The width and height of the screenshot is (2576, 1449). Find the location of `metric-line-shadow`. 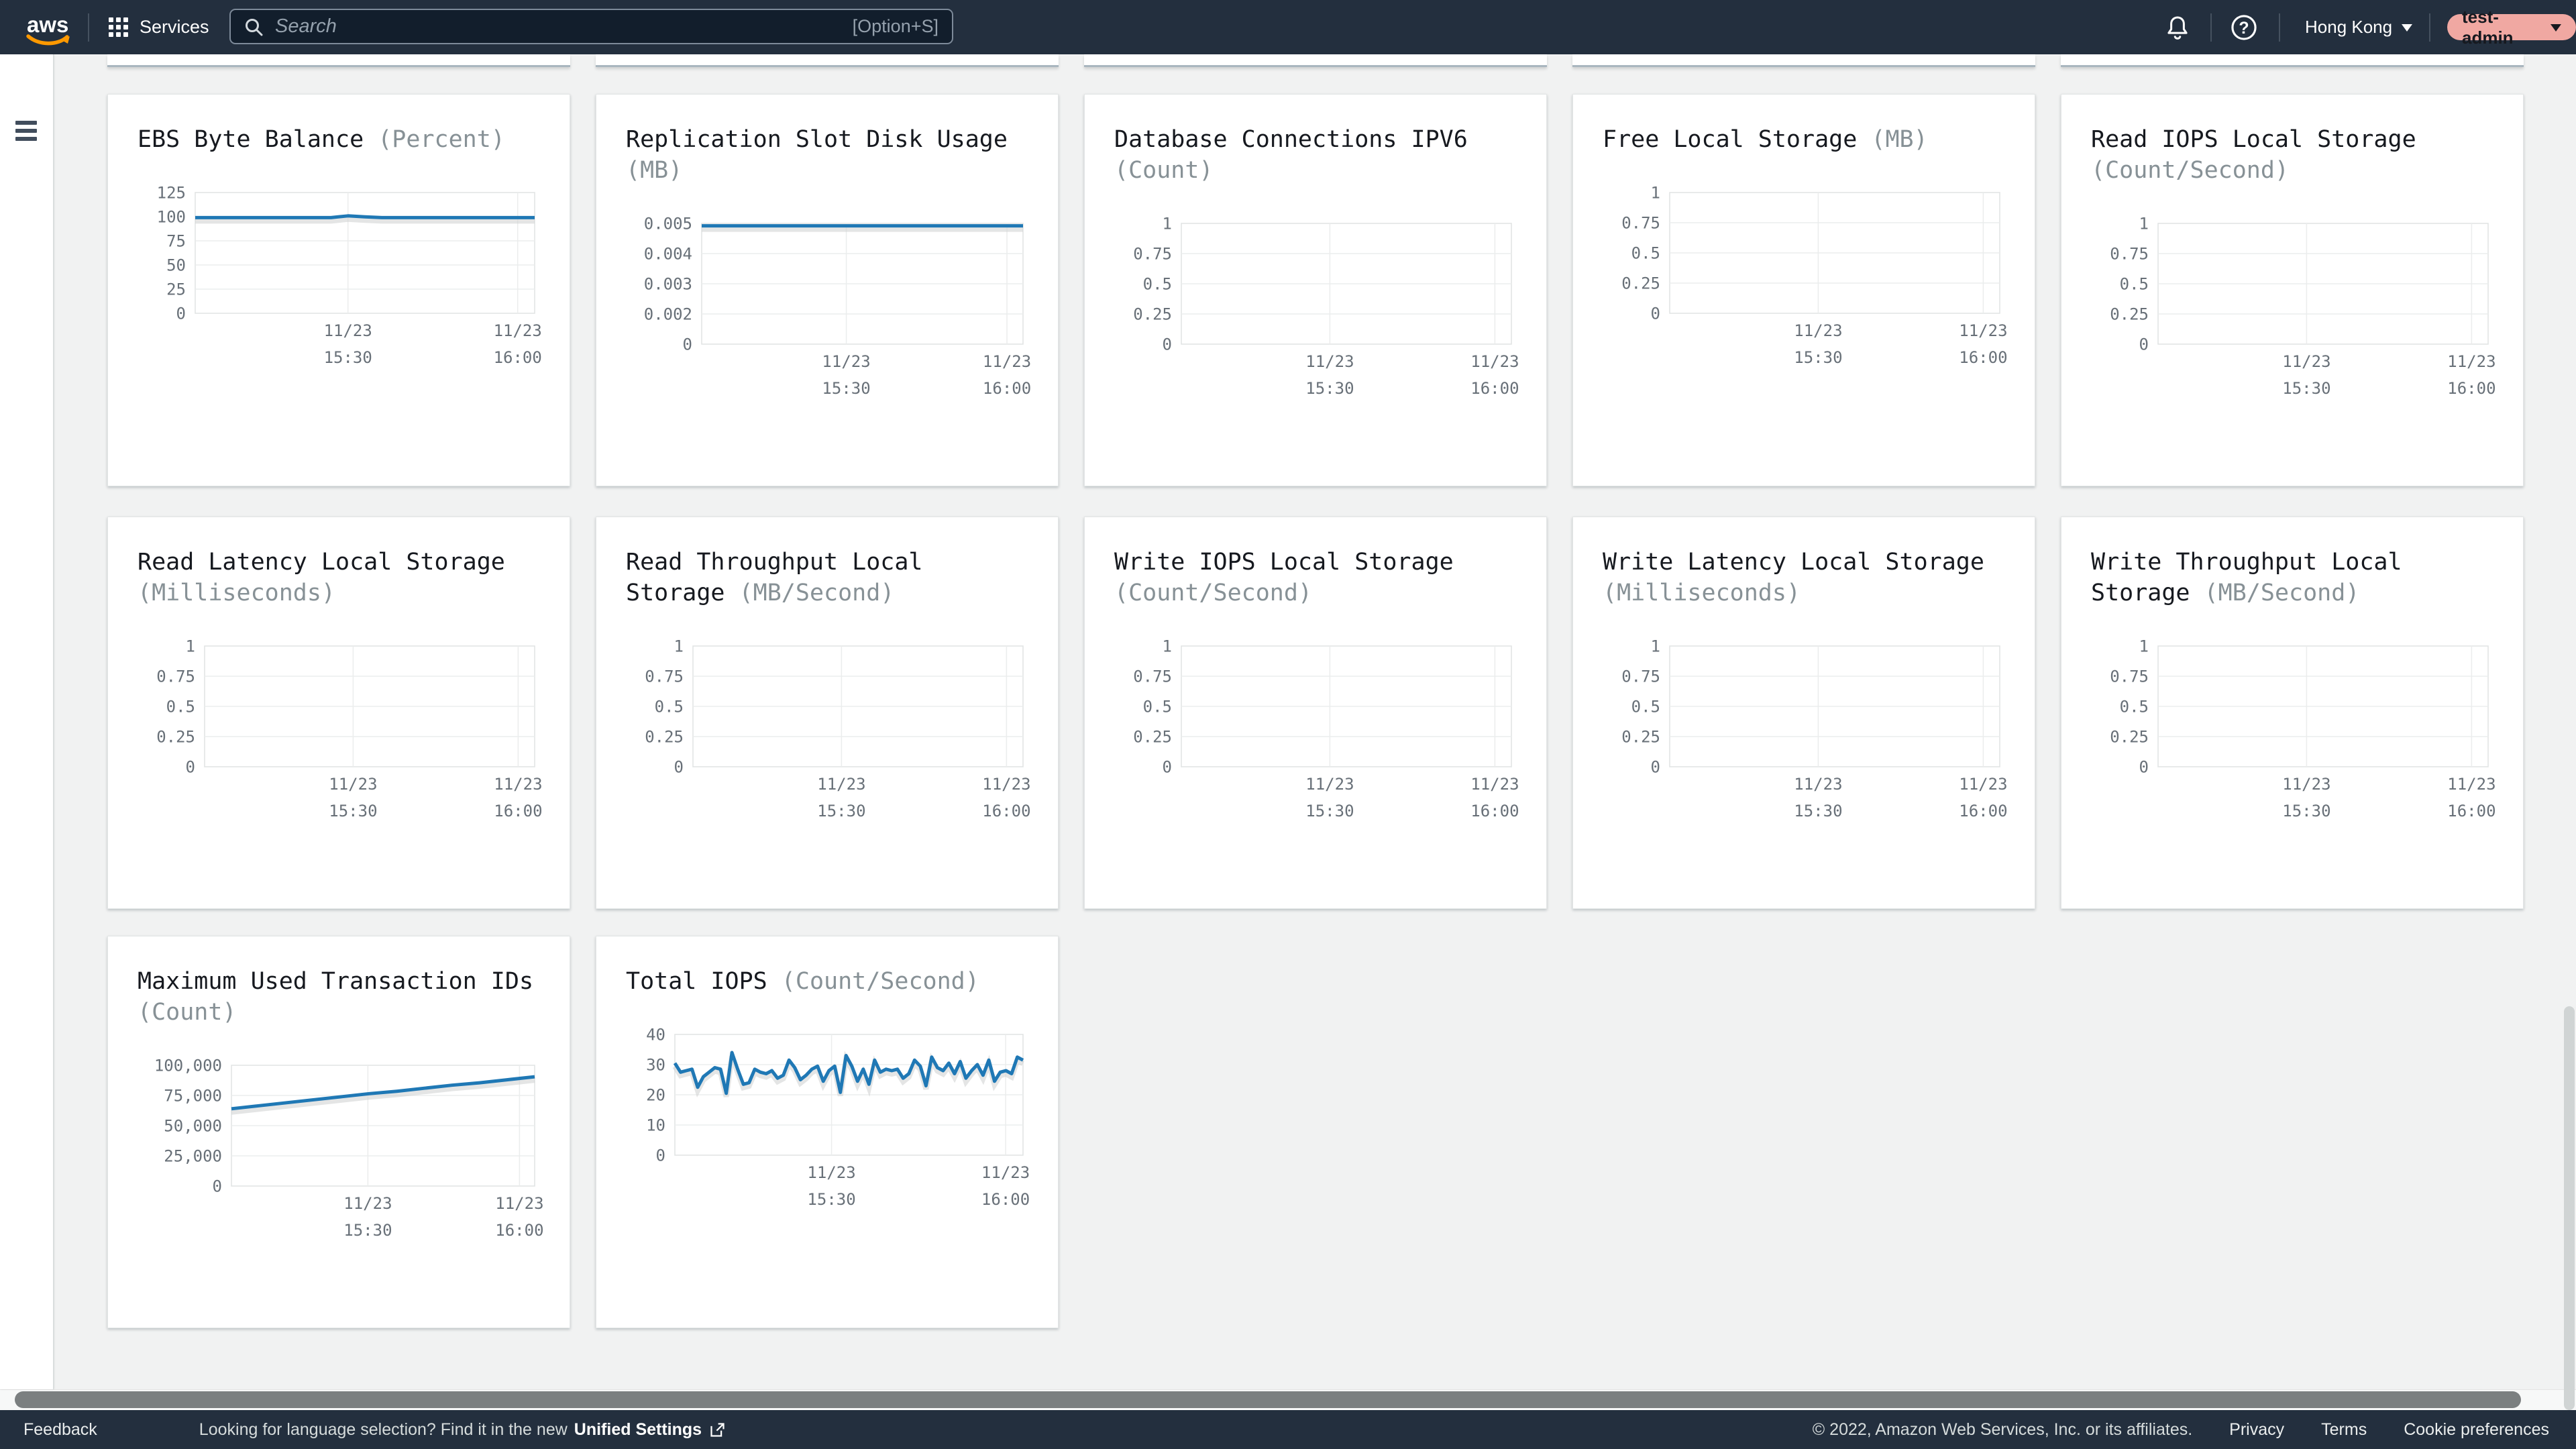

metric-line-shadow is located at coordinates (365, 220).